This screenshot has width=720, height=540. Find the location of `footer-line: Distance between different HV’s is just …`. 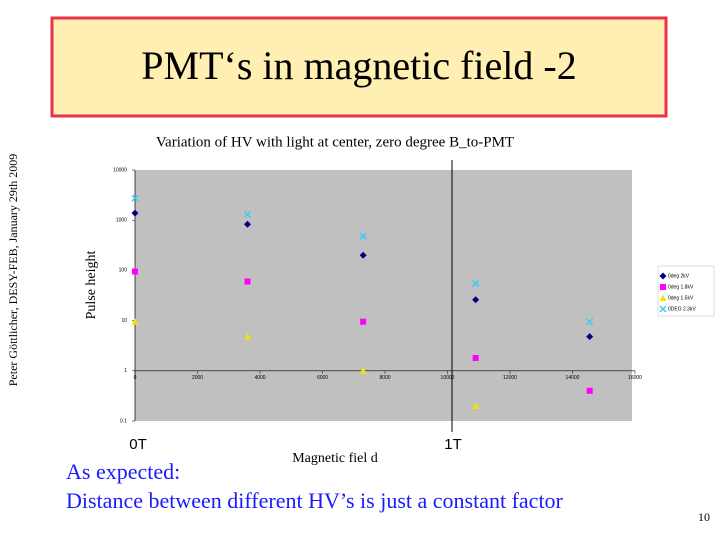

footer-line: Distance between different HV’s is just … is located at coordinates (315, 500).